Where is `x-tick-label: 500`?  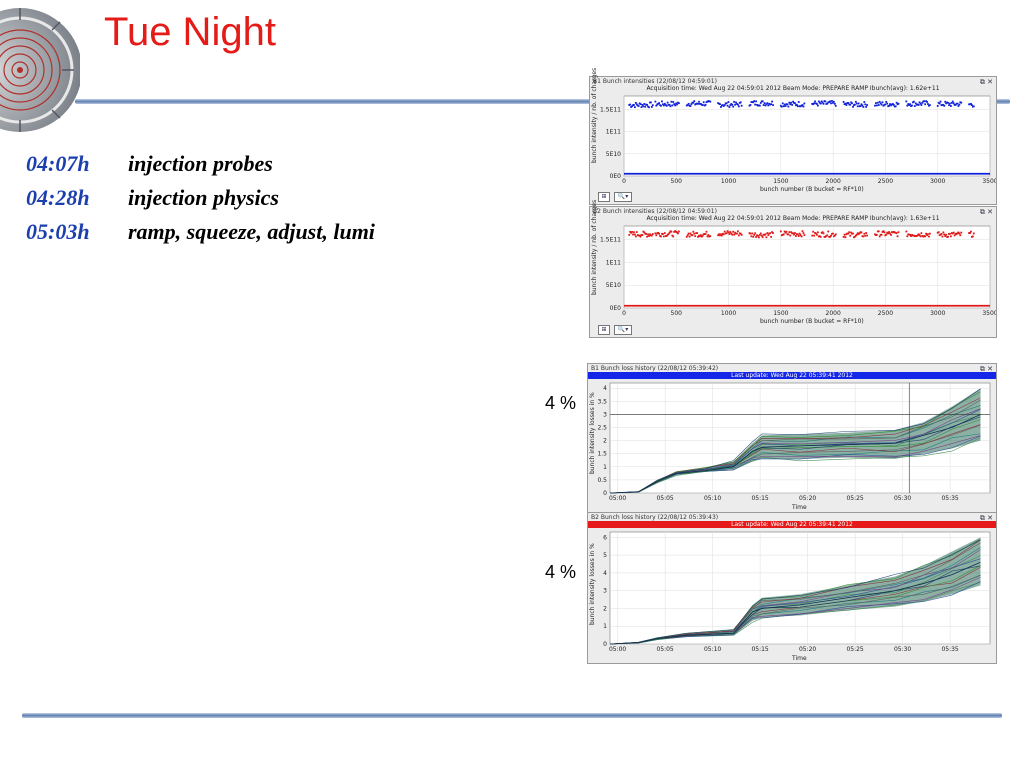
x-tick-label: 500 is located at coordinates (677, 313).